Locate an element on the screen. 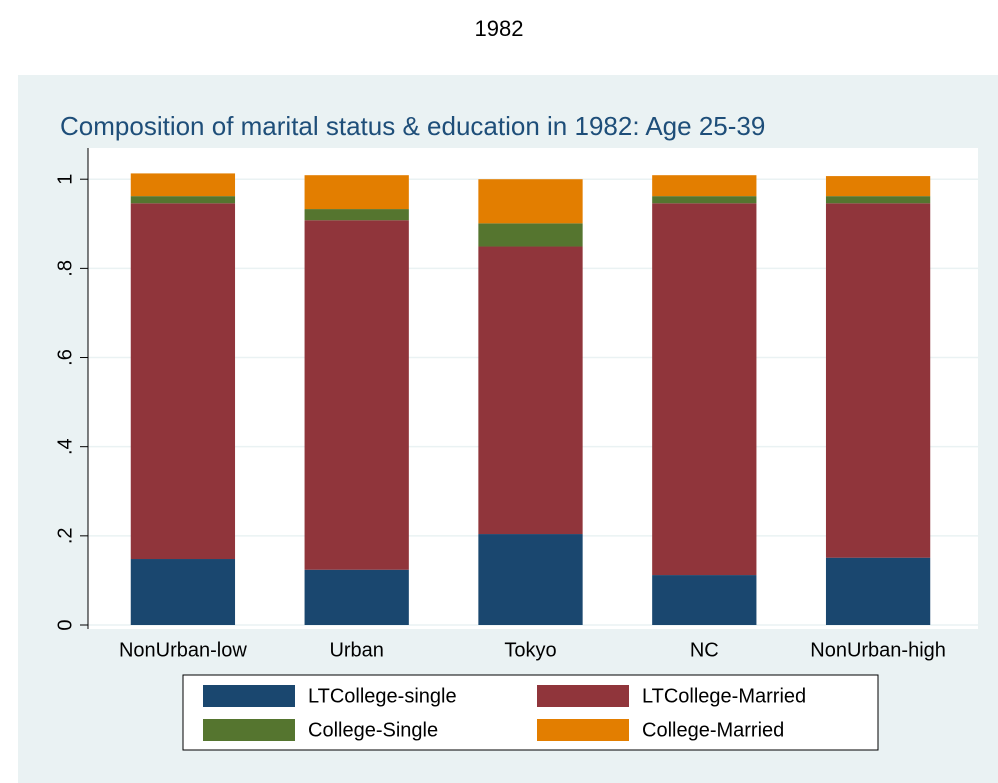 The image size is (998, 783). x-tick-label: NonUrban-high is located at coordinates (878, 650).